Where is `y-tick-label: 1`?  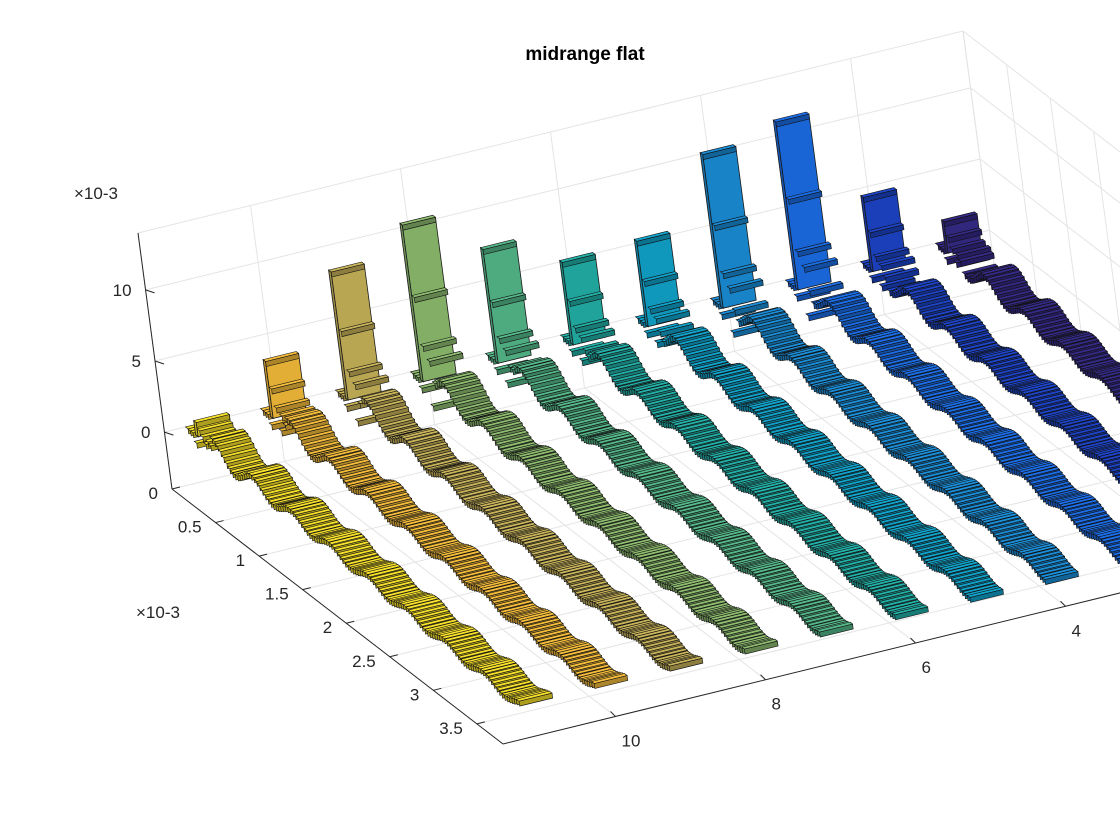
y-tick-label: 1 is located at coordinates (240, 560).